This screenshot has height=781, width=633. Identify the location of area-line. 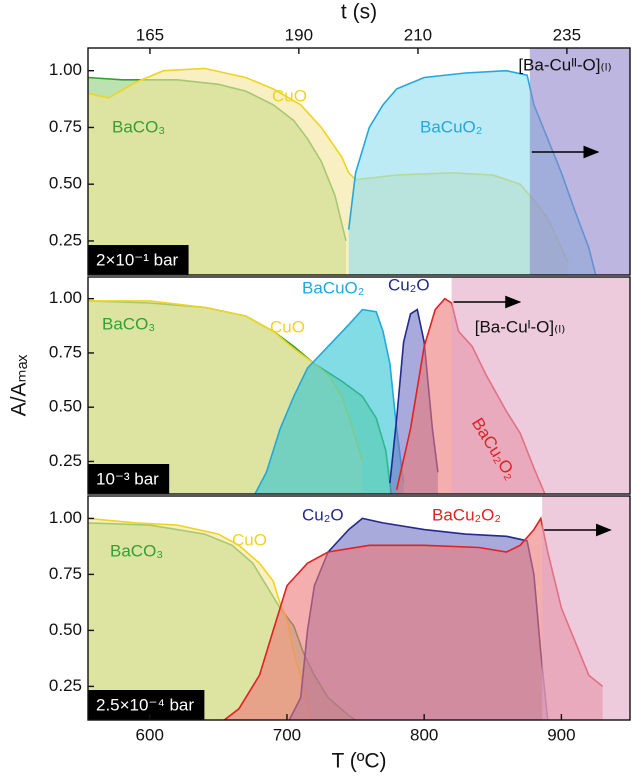
(329, 401).